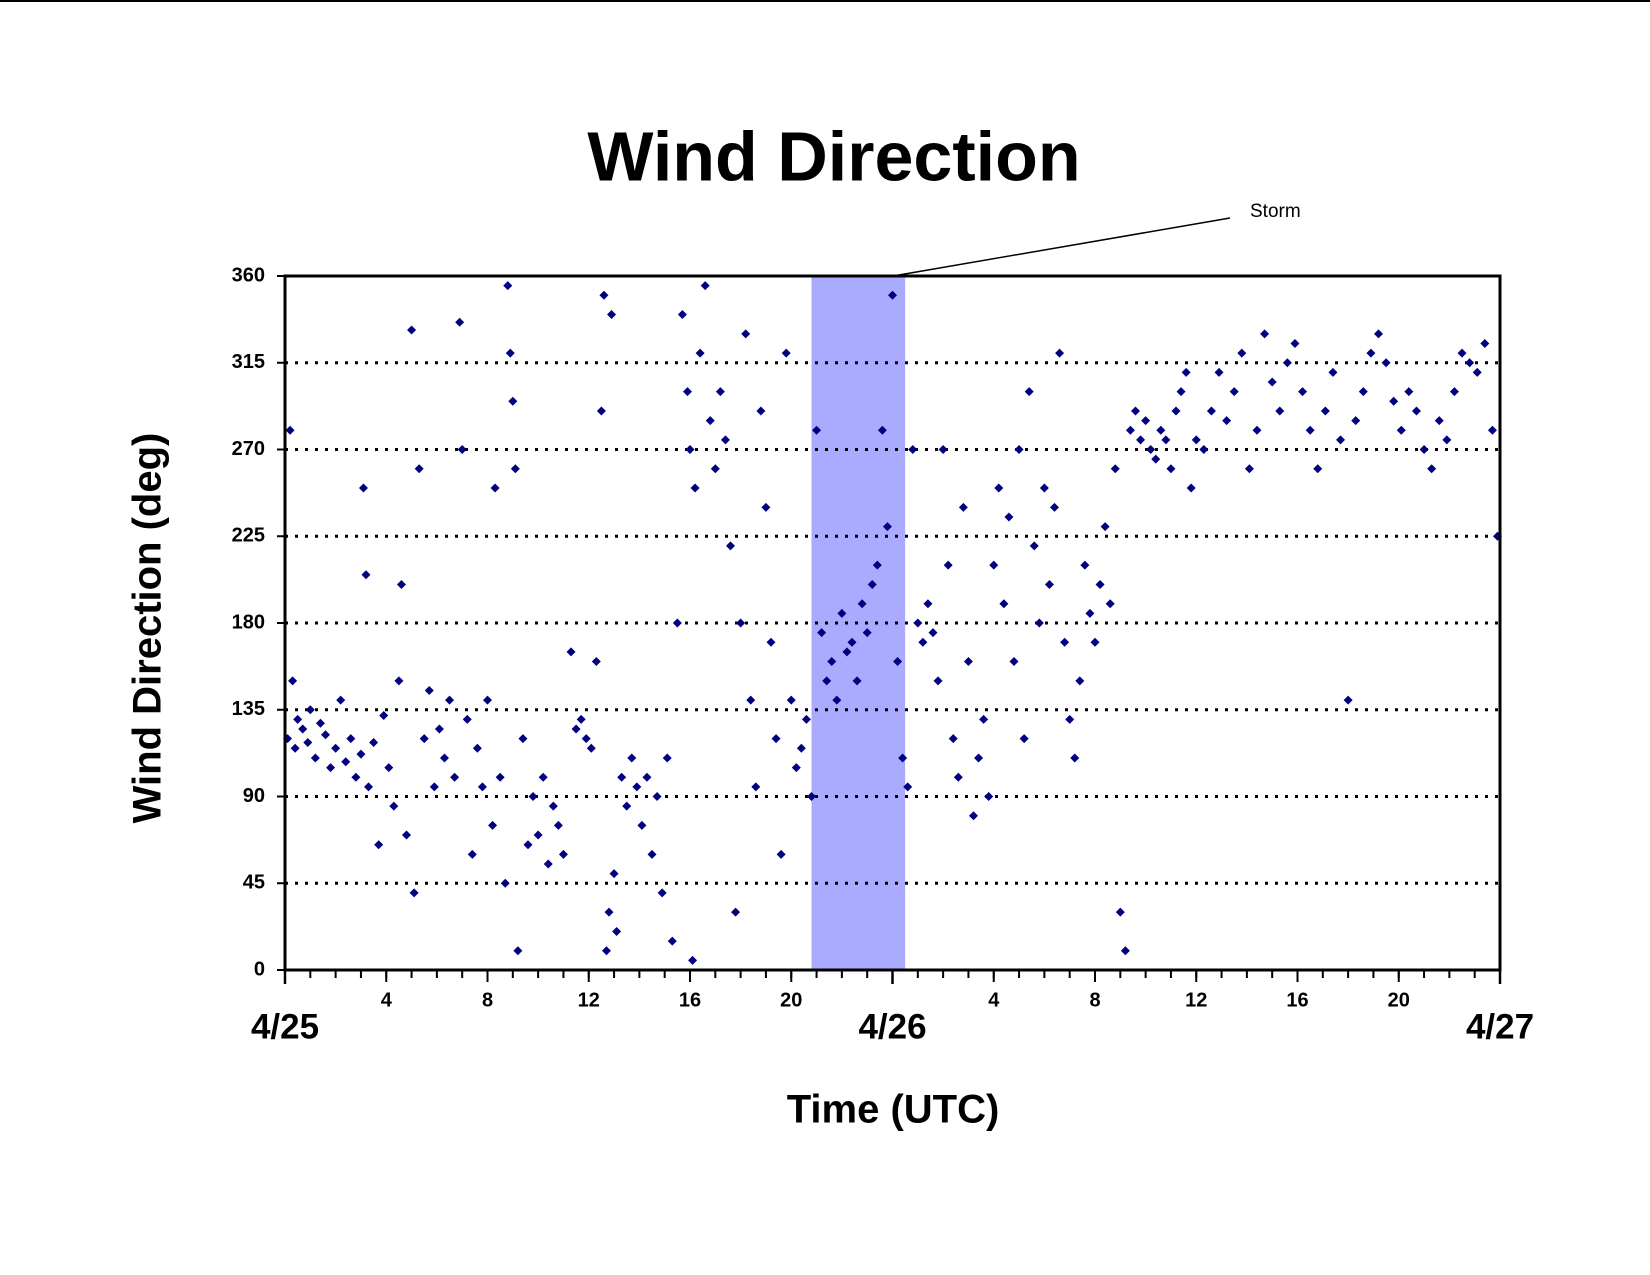  Describe the element at coordinates (1275, 211) in the screenshot. I see `storm-label: Storm` at that location.